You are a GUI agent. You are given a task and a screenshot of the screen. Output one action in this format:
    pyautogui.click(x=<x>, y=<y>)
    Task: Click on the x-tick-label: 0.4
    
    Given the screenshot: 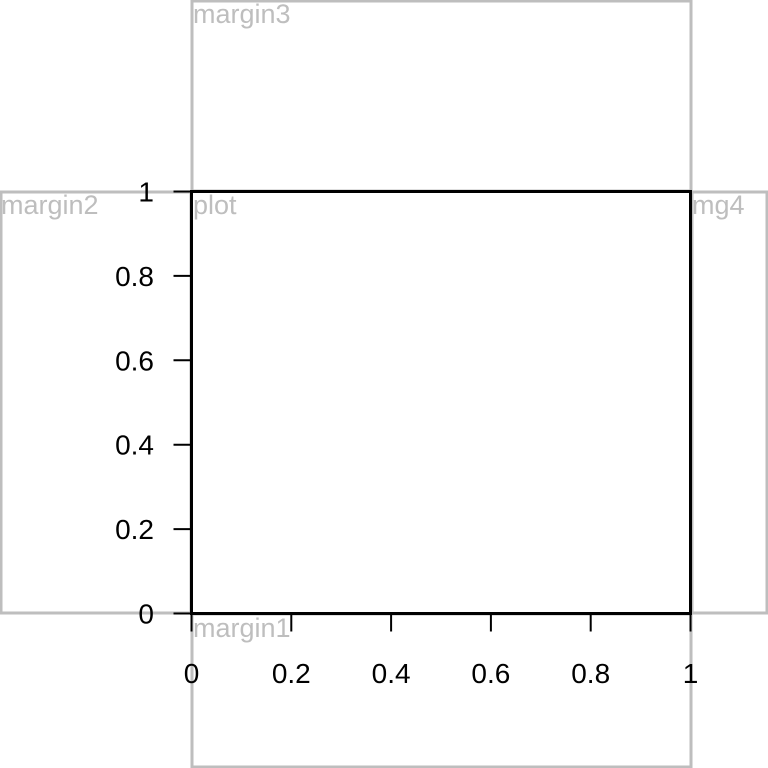 What is the action you would take?
    pyautogui.click(x=391, y=673)
    